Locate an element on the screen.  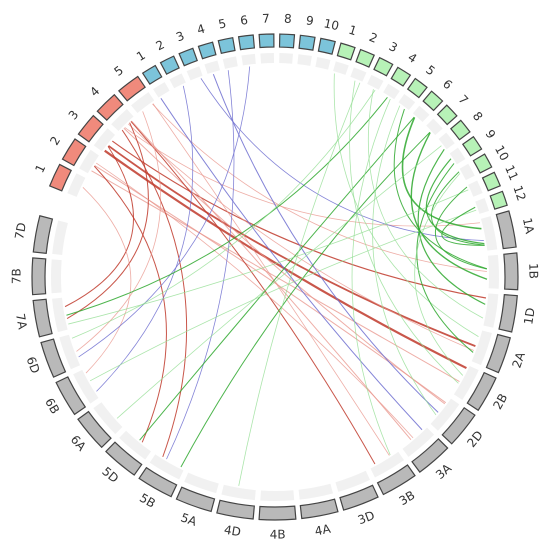
chromosome-segment-g8 is located at coordinates (460, 130).